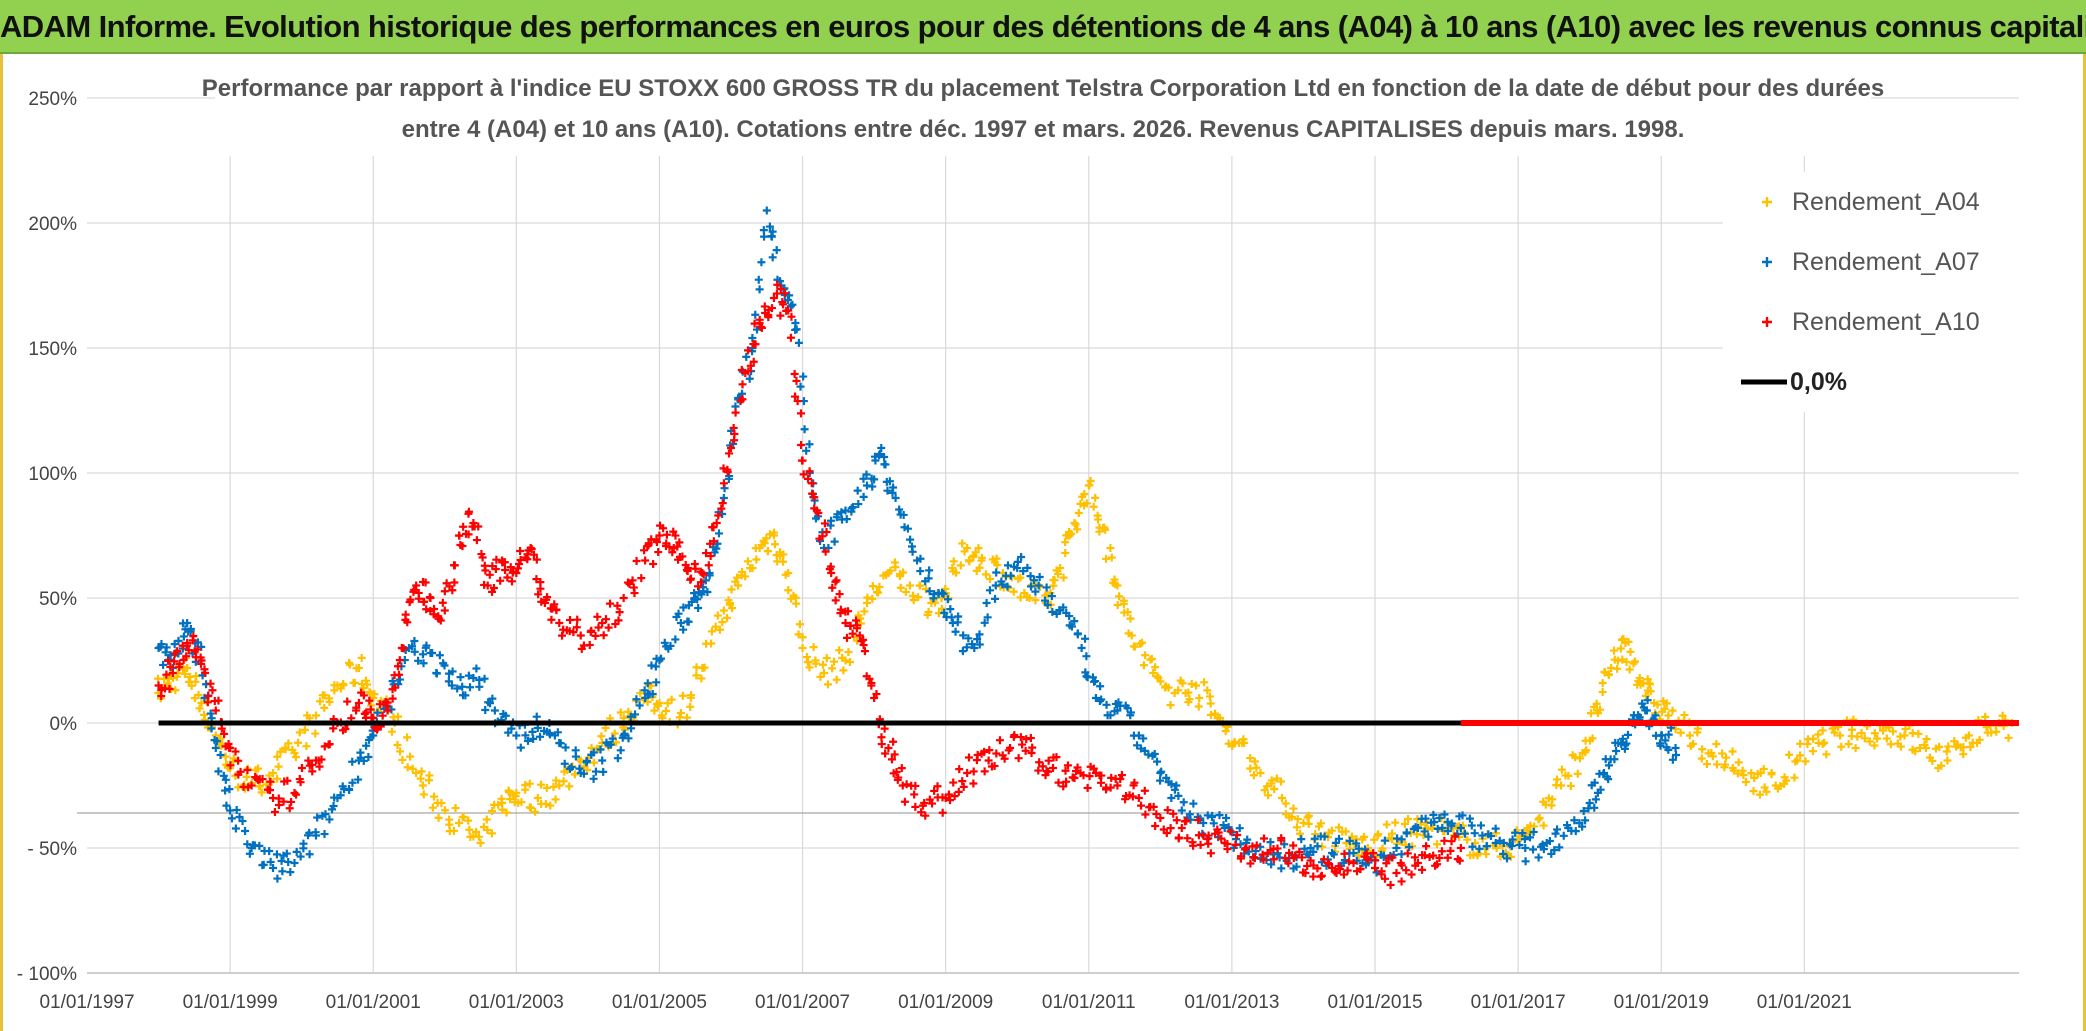  I want to click on y-tick-label: - 100%, so click(47, 974).